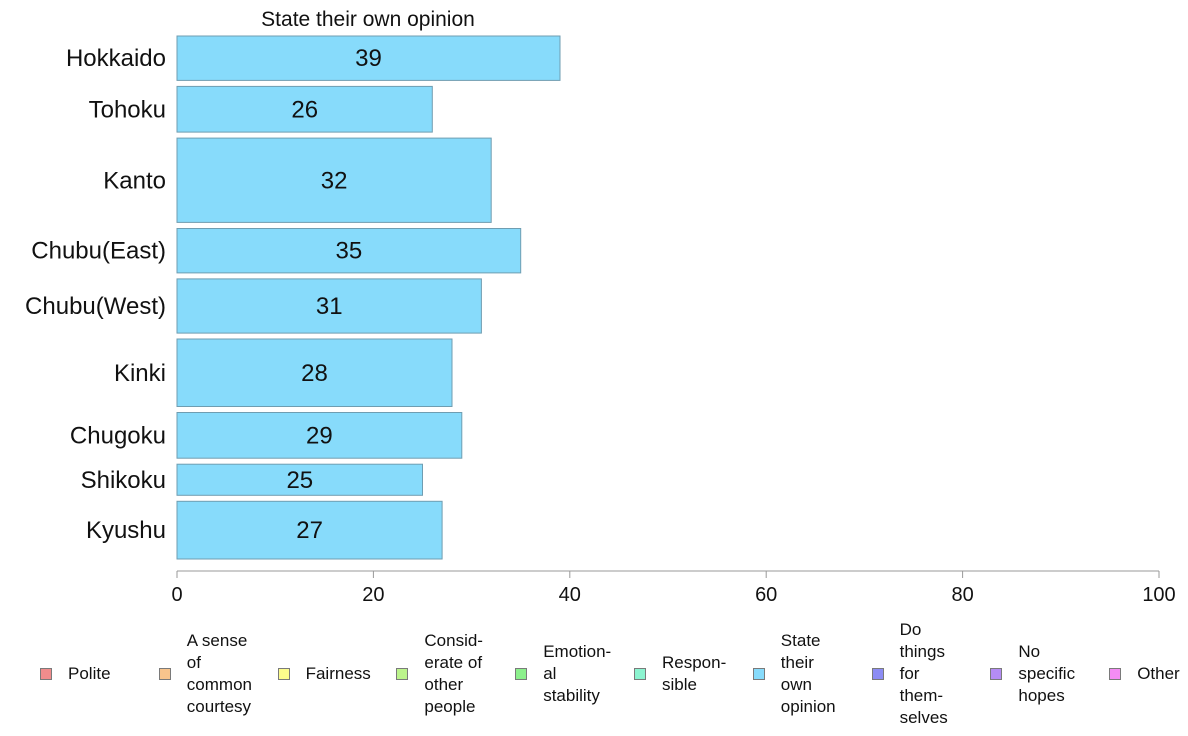  I want to click on bar-value-label: 26, so click(304, 109).